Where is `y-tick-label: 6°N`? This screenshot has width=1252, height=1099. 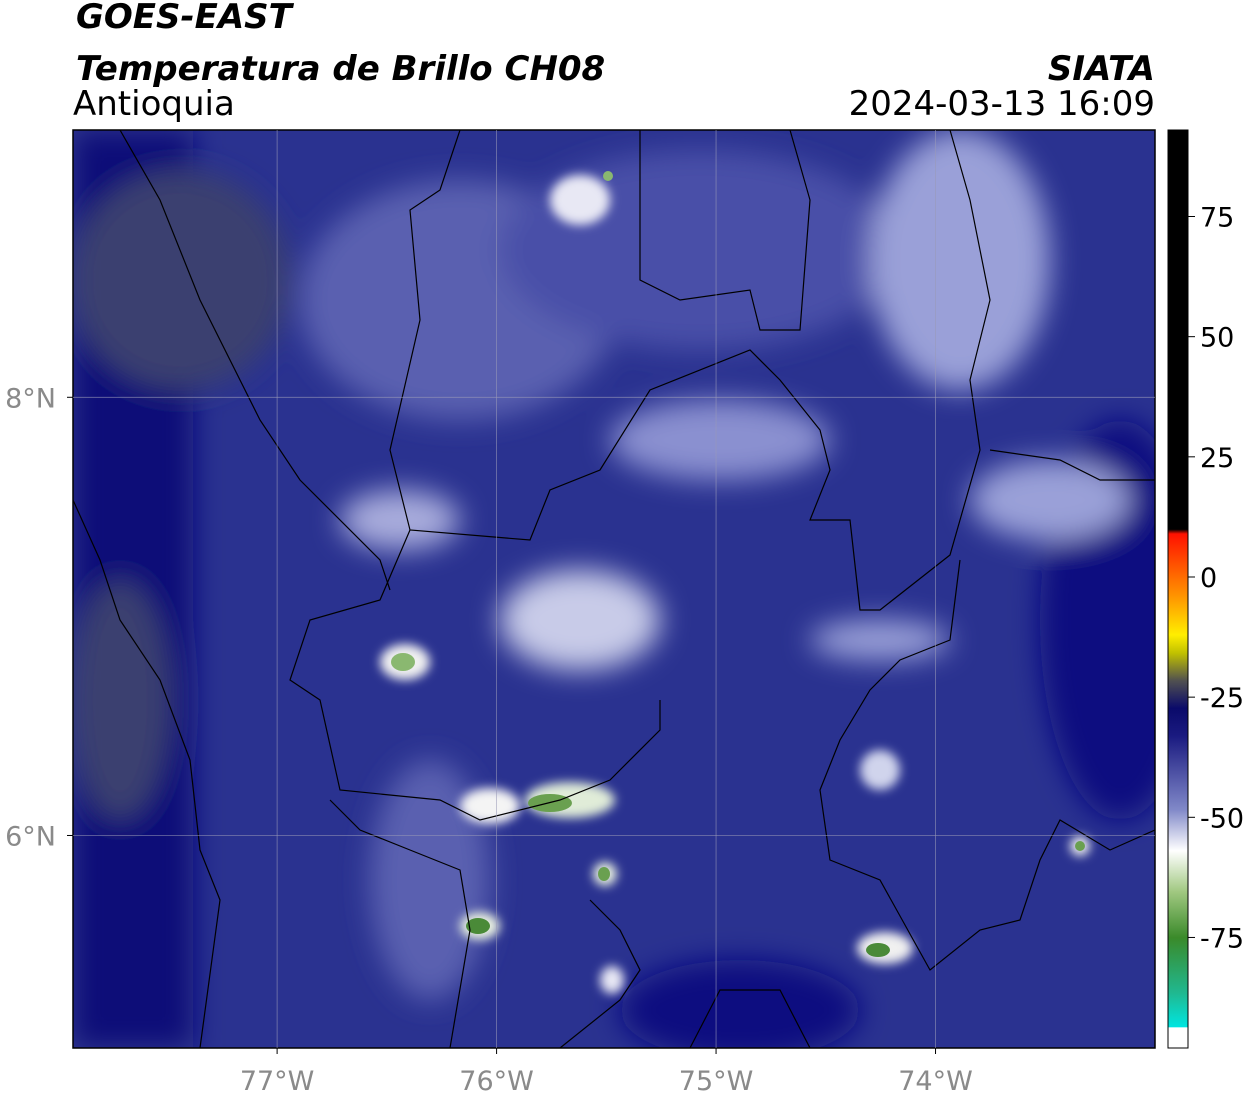 y-tick-label: 6°N is located at coordinates (30, 836).